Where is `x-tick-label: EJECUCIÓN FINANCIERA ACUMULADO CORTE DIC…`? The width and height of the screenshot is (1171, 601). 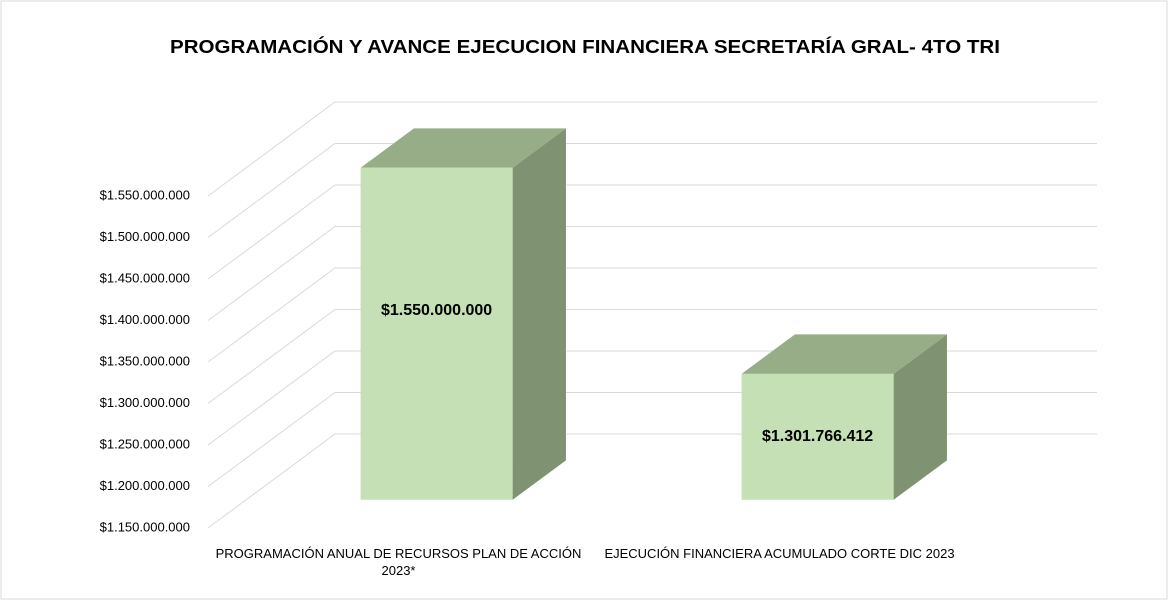
x-tick-label: EJECUCIÓN FINANCIERA ACUMULADO CORTE DIC… is located at coordinates (779, 553).